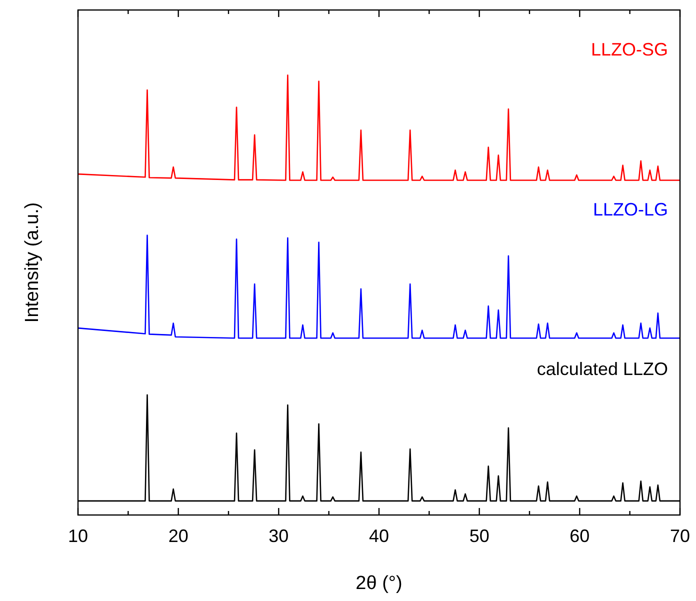  What do you see at coordinates (680, 536) in the screenshot?
I see `x-tick-label: 70` at bounding box center [680, 536].